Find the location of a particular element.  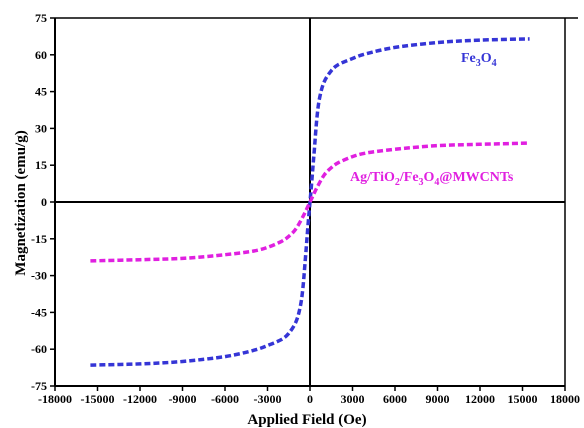

y-axis-title: Magnetization (emu/g) is located at coordinates (21, 202).